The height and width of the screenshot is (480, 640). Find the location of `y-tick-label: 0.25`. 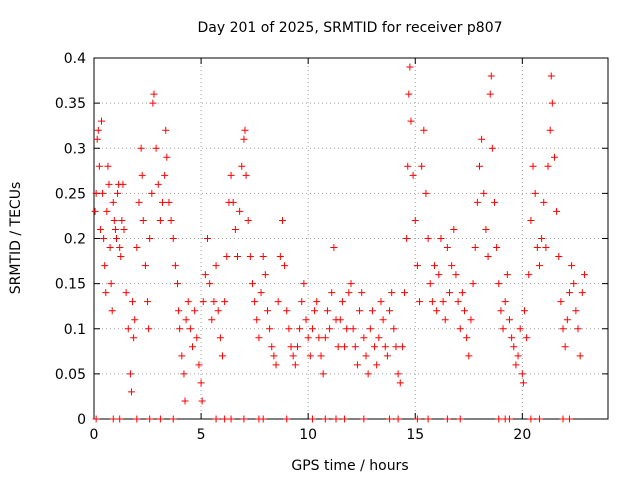

y-tick-label: 0.25 is located at coordinates (70, 194).